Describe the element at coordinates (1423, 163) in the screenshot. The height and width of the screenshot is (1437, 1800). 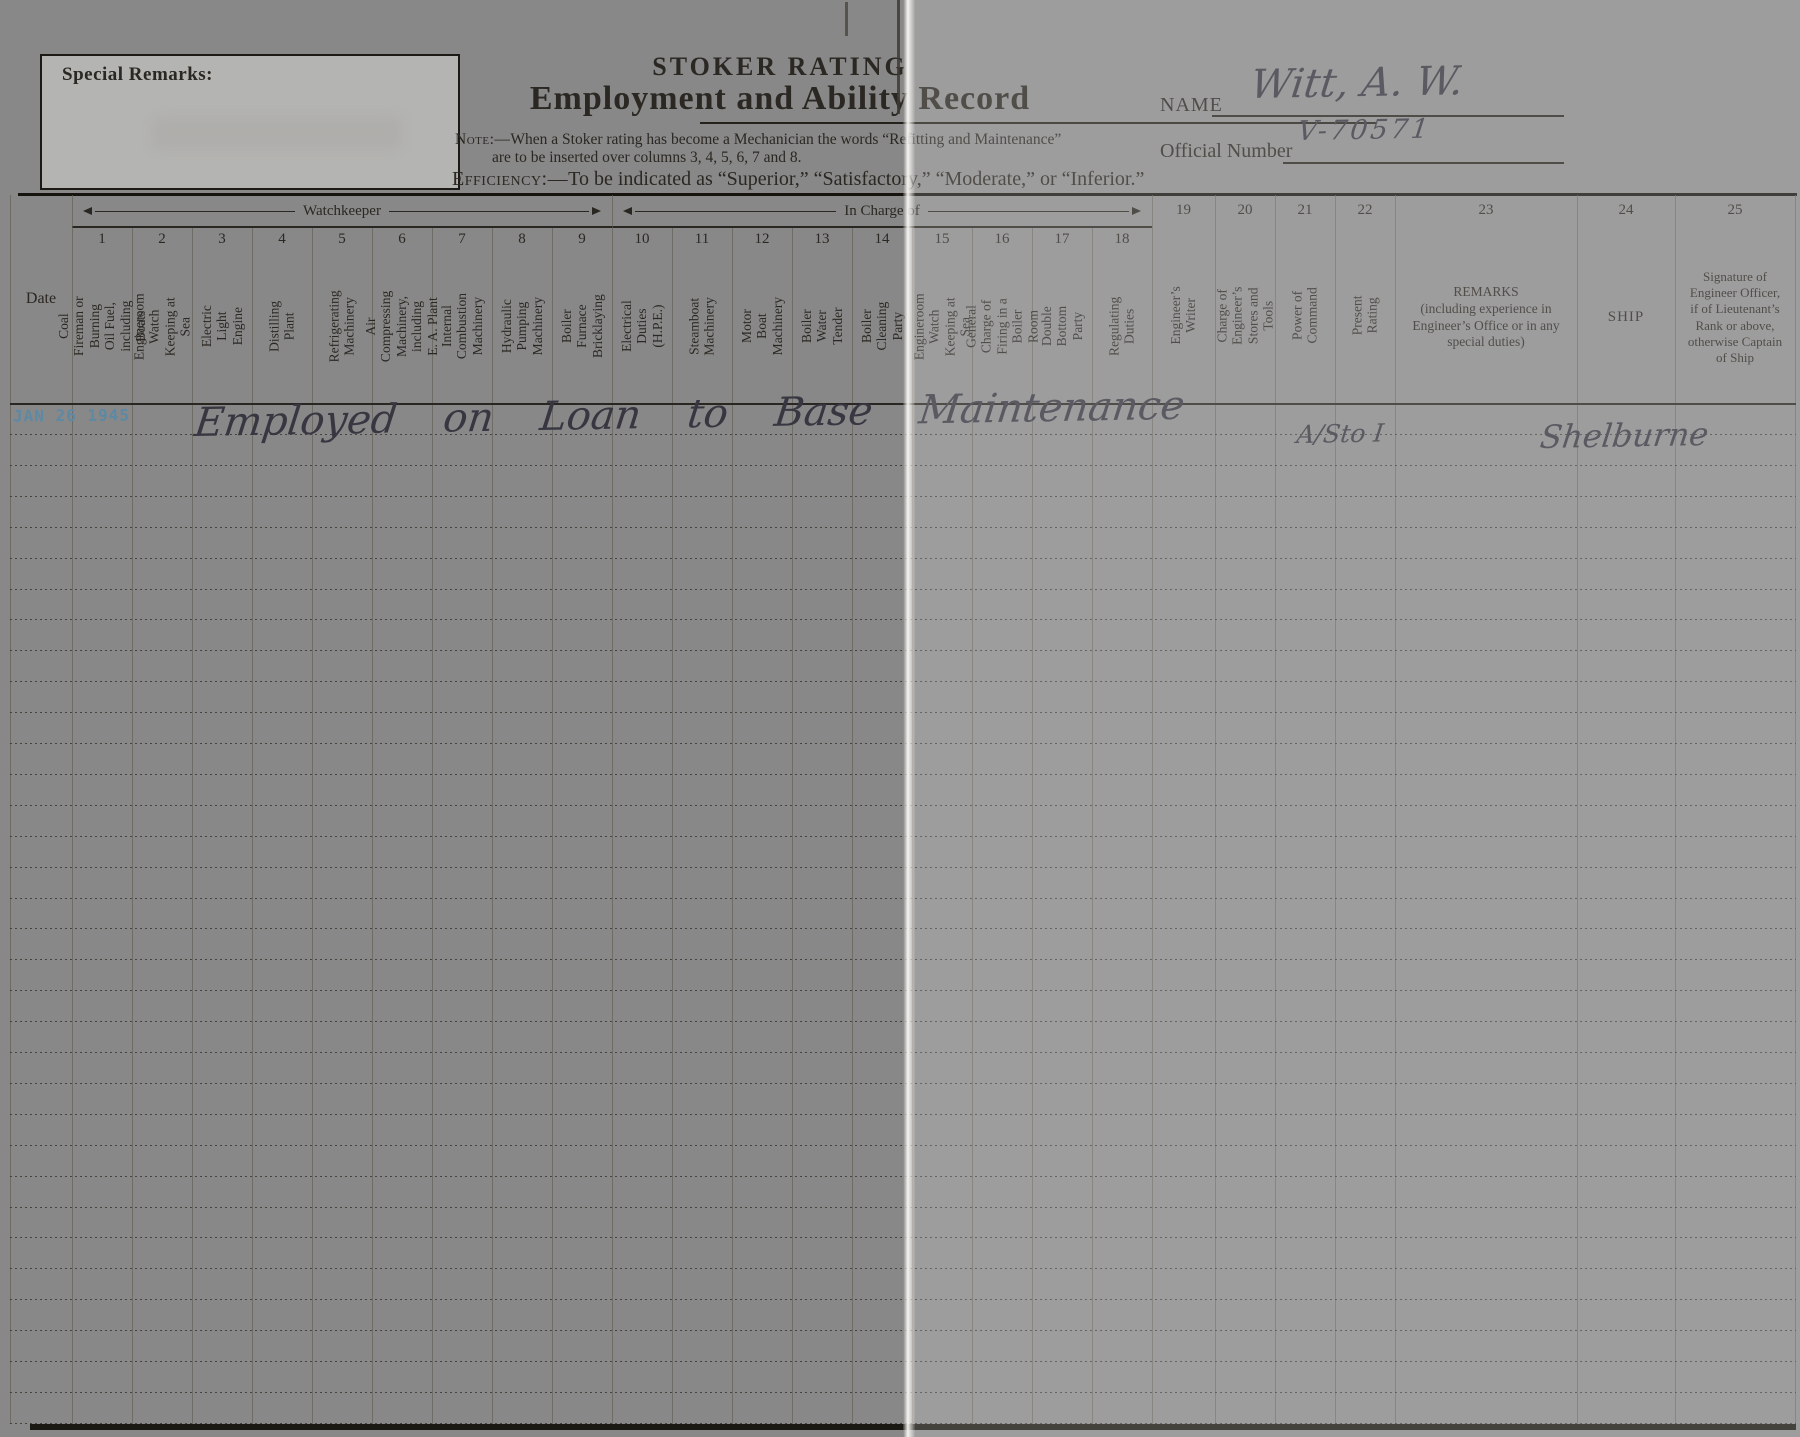
I see `official-number-underline` at that location.